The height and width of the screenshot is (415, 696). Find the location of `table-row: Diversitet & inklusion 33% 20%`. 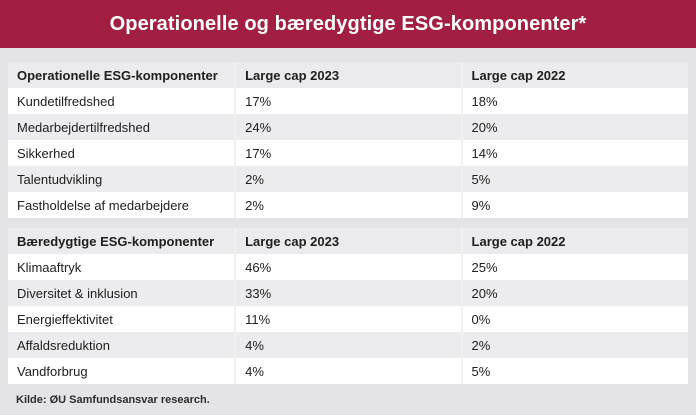

table-row: Diversitet & inklusion 33% 20% is located at coordinates (348, 293).